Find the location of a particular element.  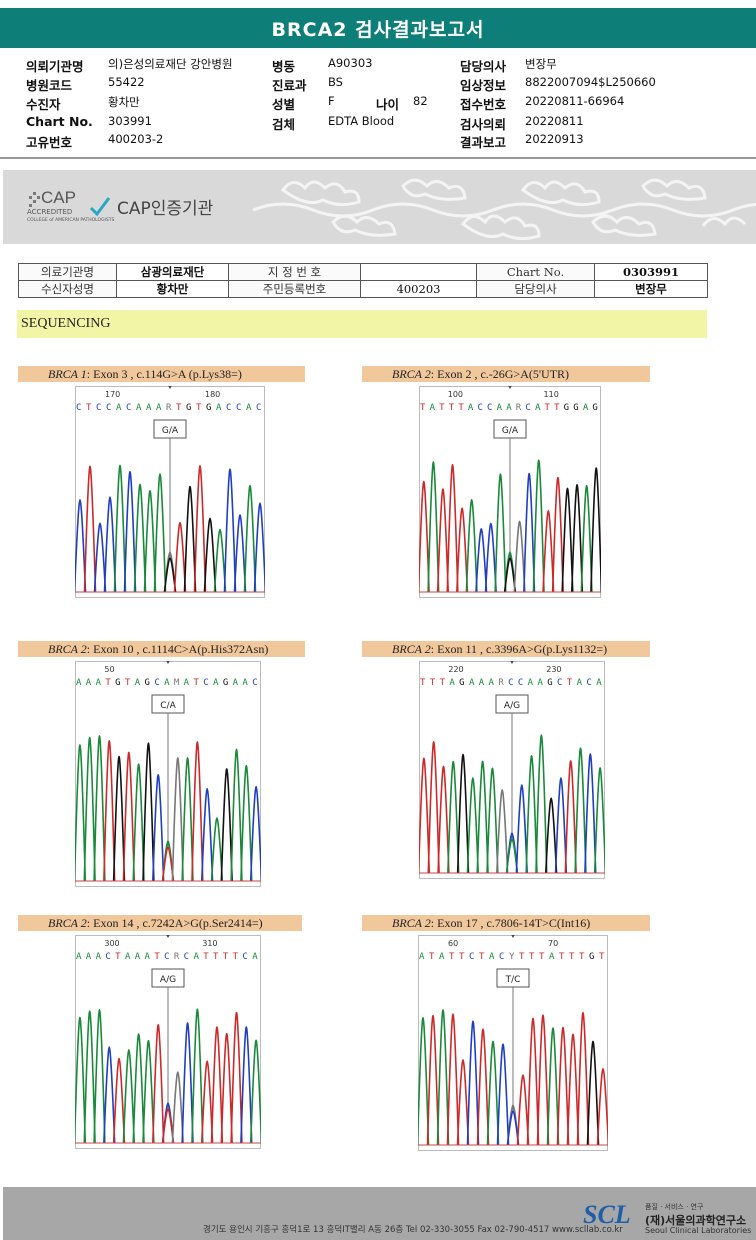

info-row: 고유번호 400203-2 결과보고 20220913 is located at coordinates (386, 141).